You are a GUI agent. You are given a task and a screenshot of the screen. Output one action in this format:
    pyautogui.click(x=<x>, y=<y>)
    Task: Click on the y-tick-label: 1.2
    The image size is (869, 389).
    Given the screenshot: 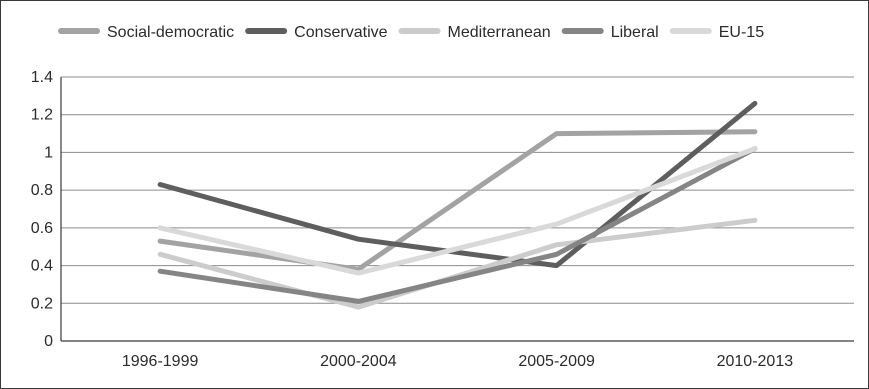 What is the action you would take?
    pyautogui.click(x=42, y=115)
    